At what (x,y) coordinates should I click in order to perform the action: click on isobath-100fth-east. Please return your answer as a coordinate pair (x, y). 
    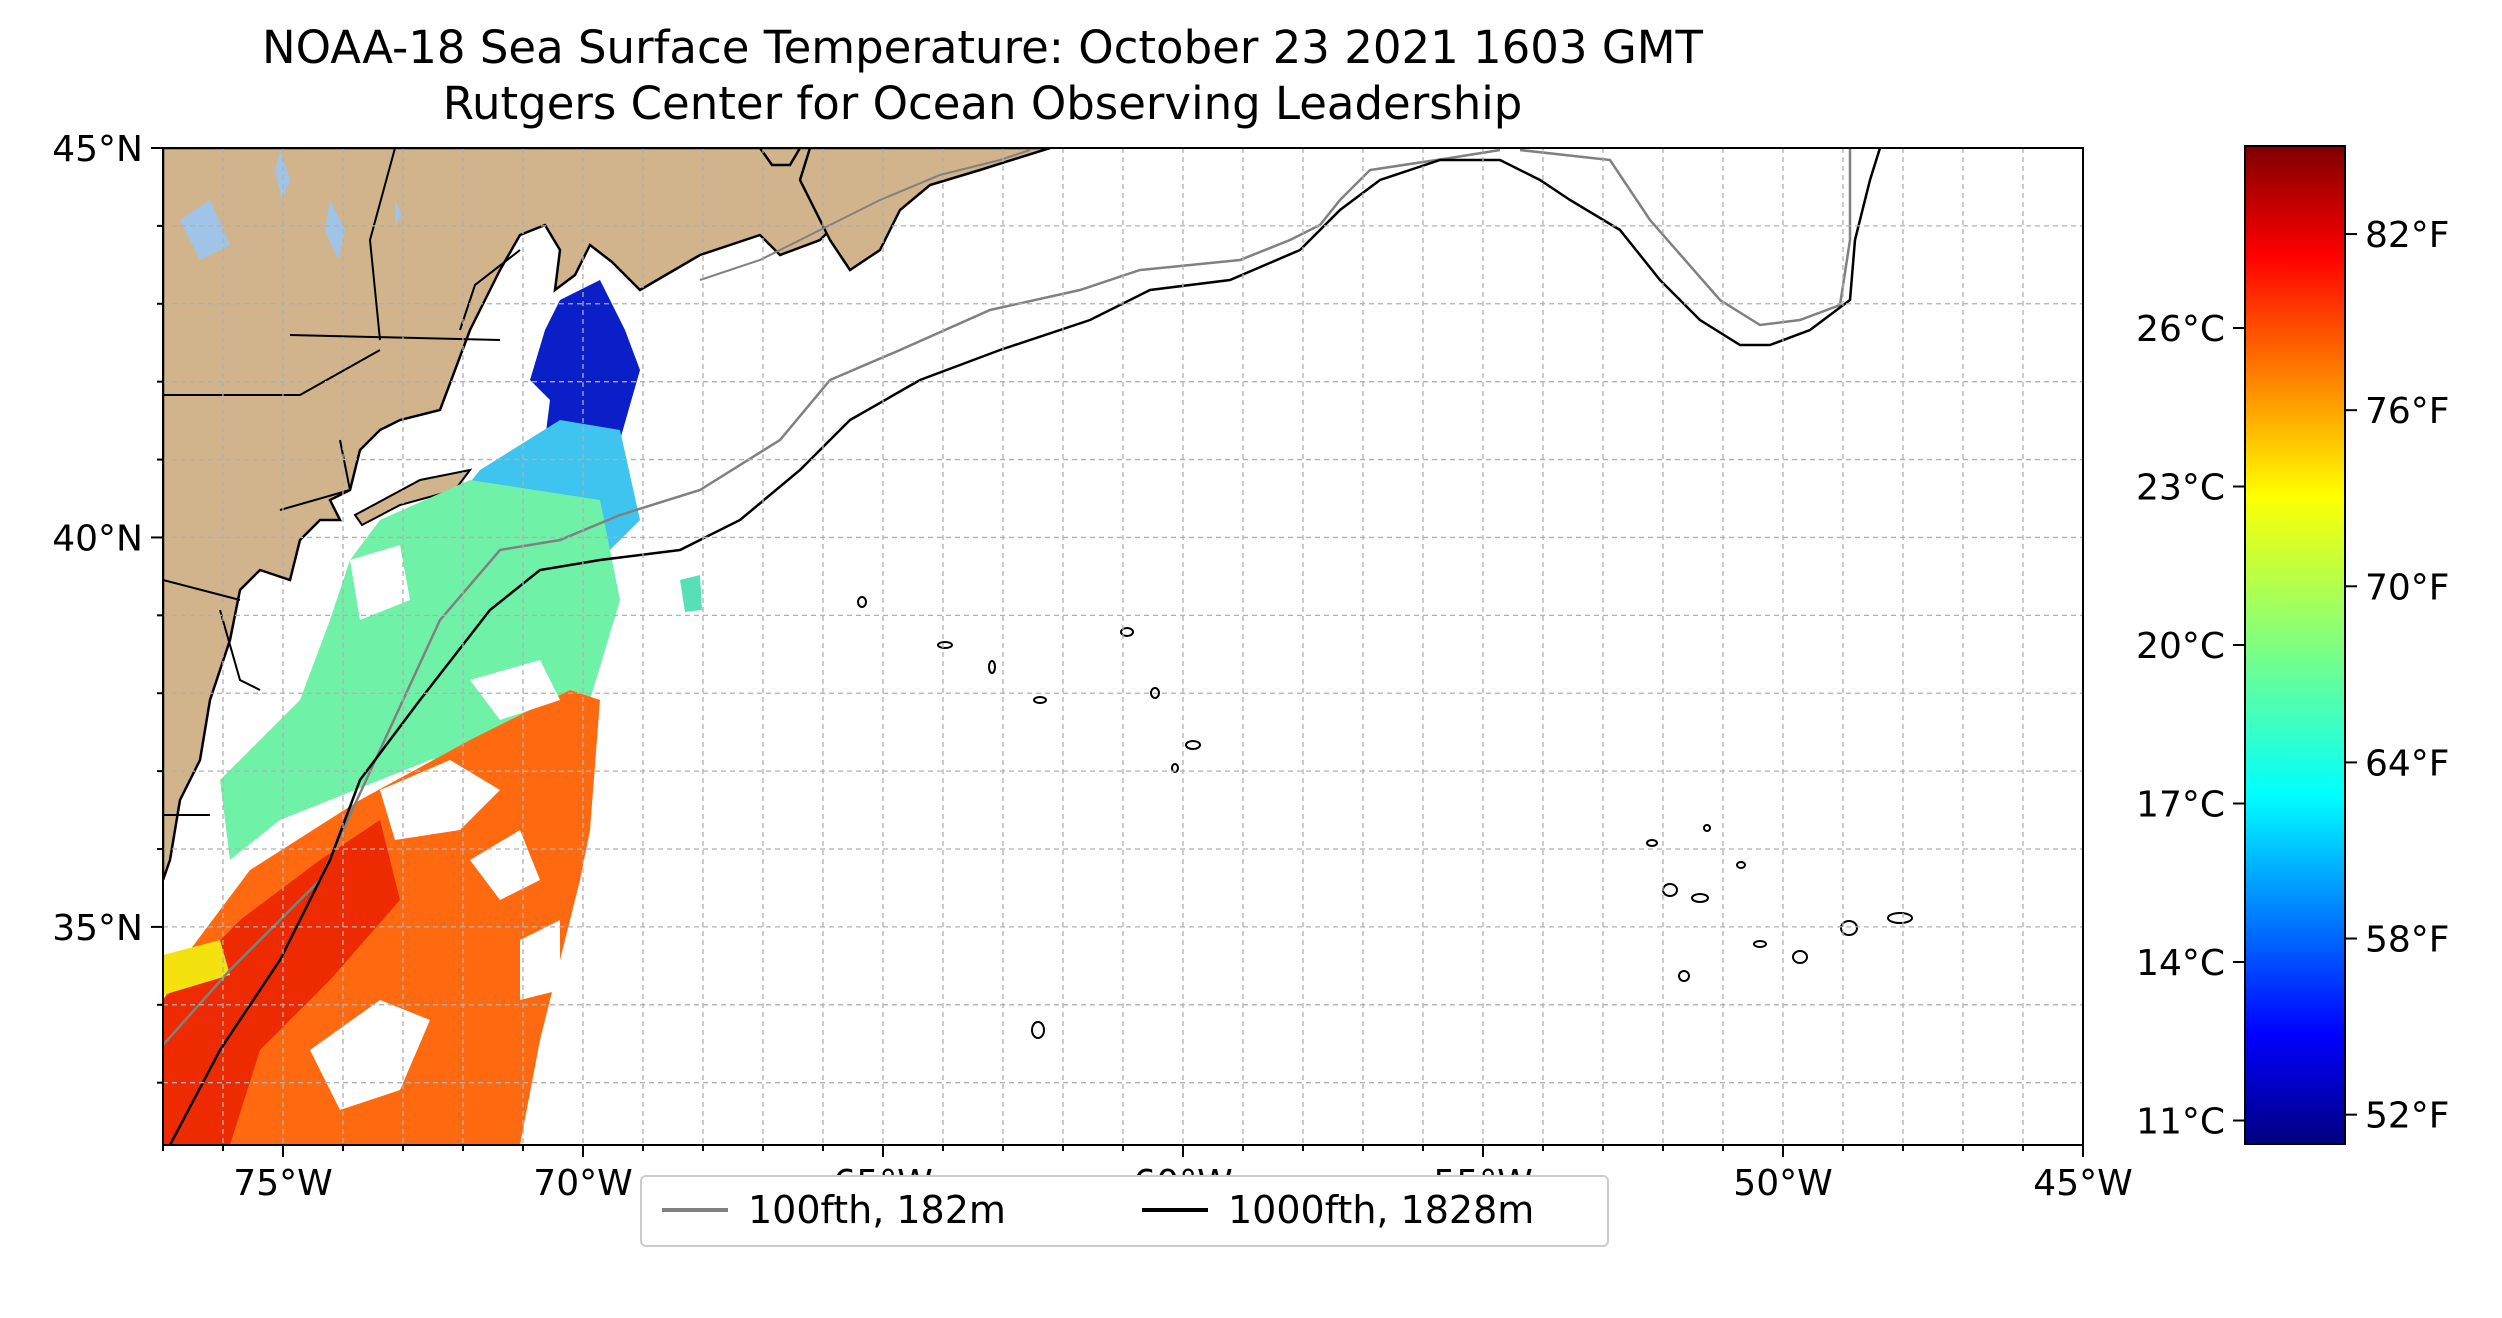
    Looking at the image, I should click on (1685, 237).